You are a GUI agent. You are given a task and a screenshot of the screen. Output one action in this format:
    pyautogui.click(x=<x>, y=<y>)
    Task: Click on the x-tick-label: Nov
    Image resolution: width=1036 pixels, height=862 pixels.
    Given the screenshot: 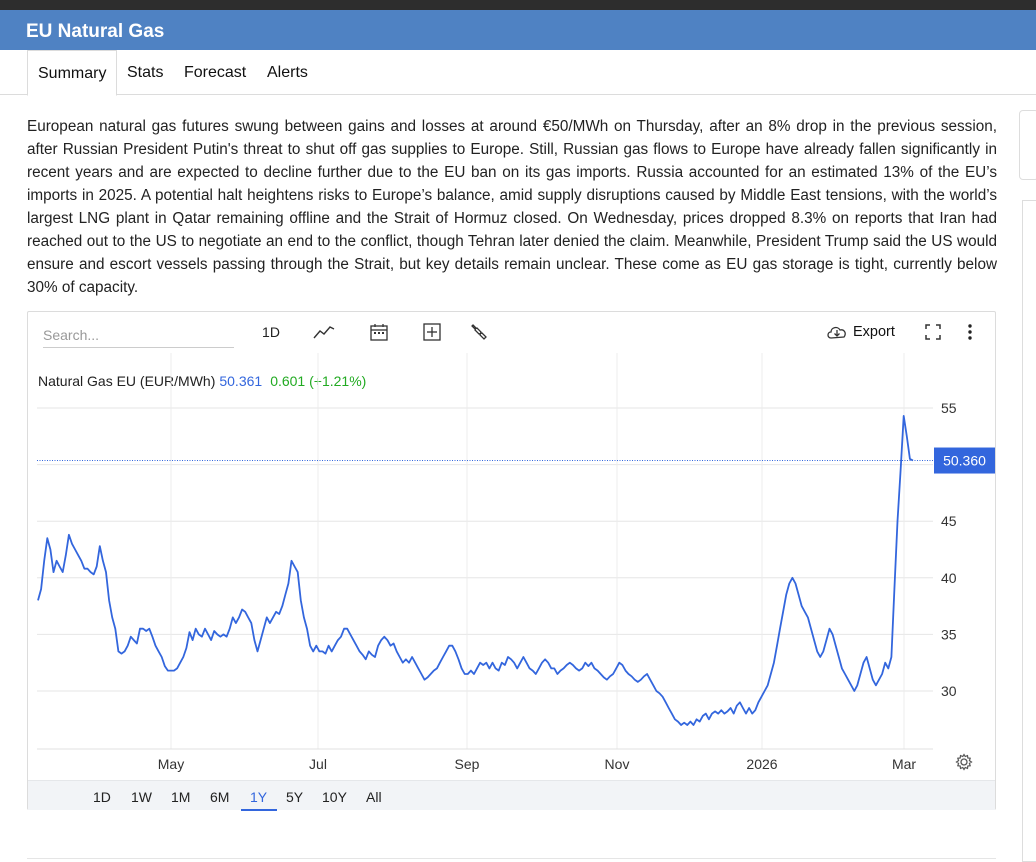 What is the action you would take?
    pyautogui.click(x=617, y=764)
    